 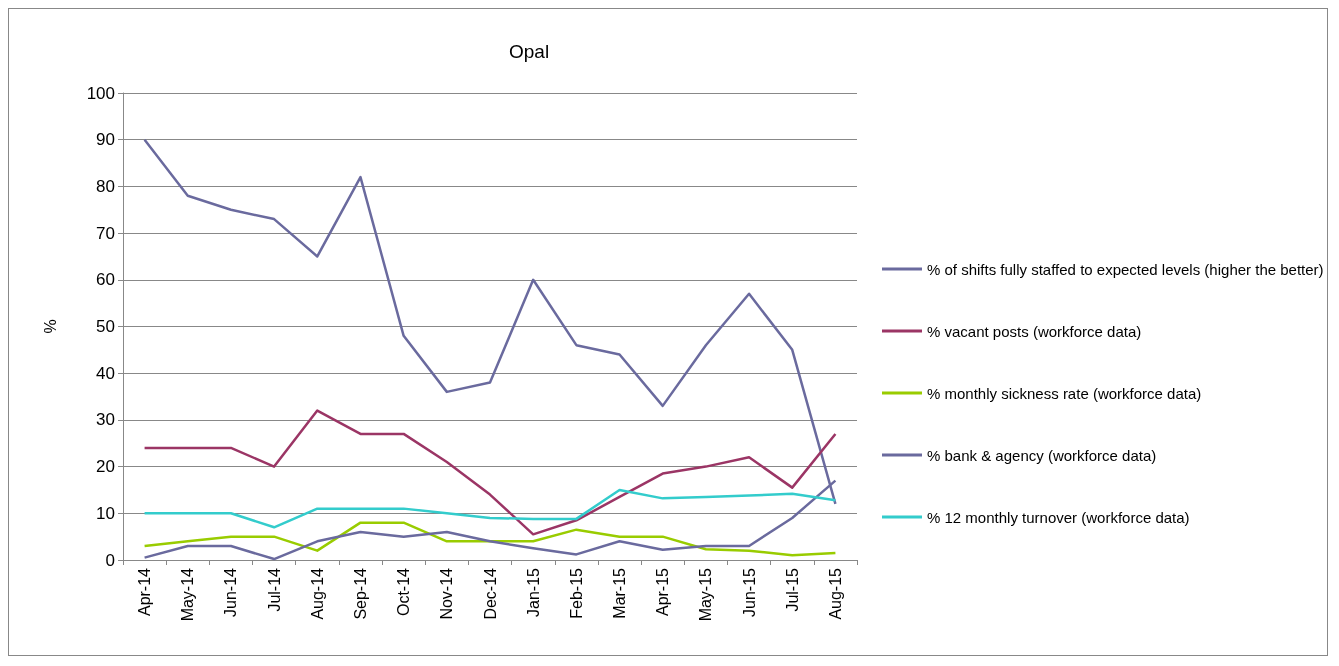 I want to click on x-tick-label: Apr-14, so click(x=145, y=592).